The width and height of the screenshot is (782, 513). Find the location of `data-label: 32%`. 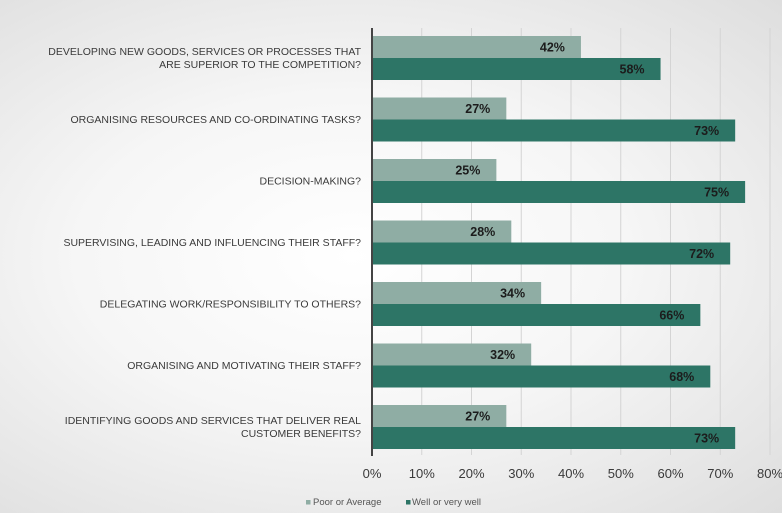

data-label: 32% is located at coordinates (502, 355).